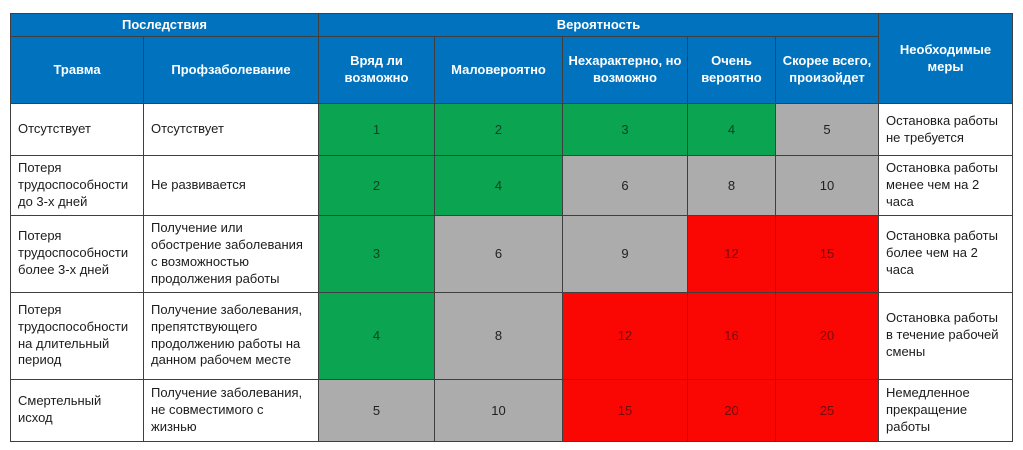  I want to click on measure-cell: Остановка работы не требуется, so click(945, 129).